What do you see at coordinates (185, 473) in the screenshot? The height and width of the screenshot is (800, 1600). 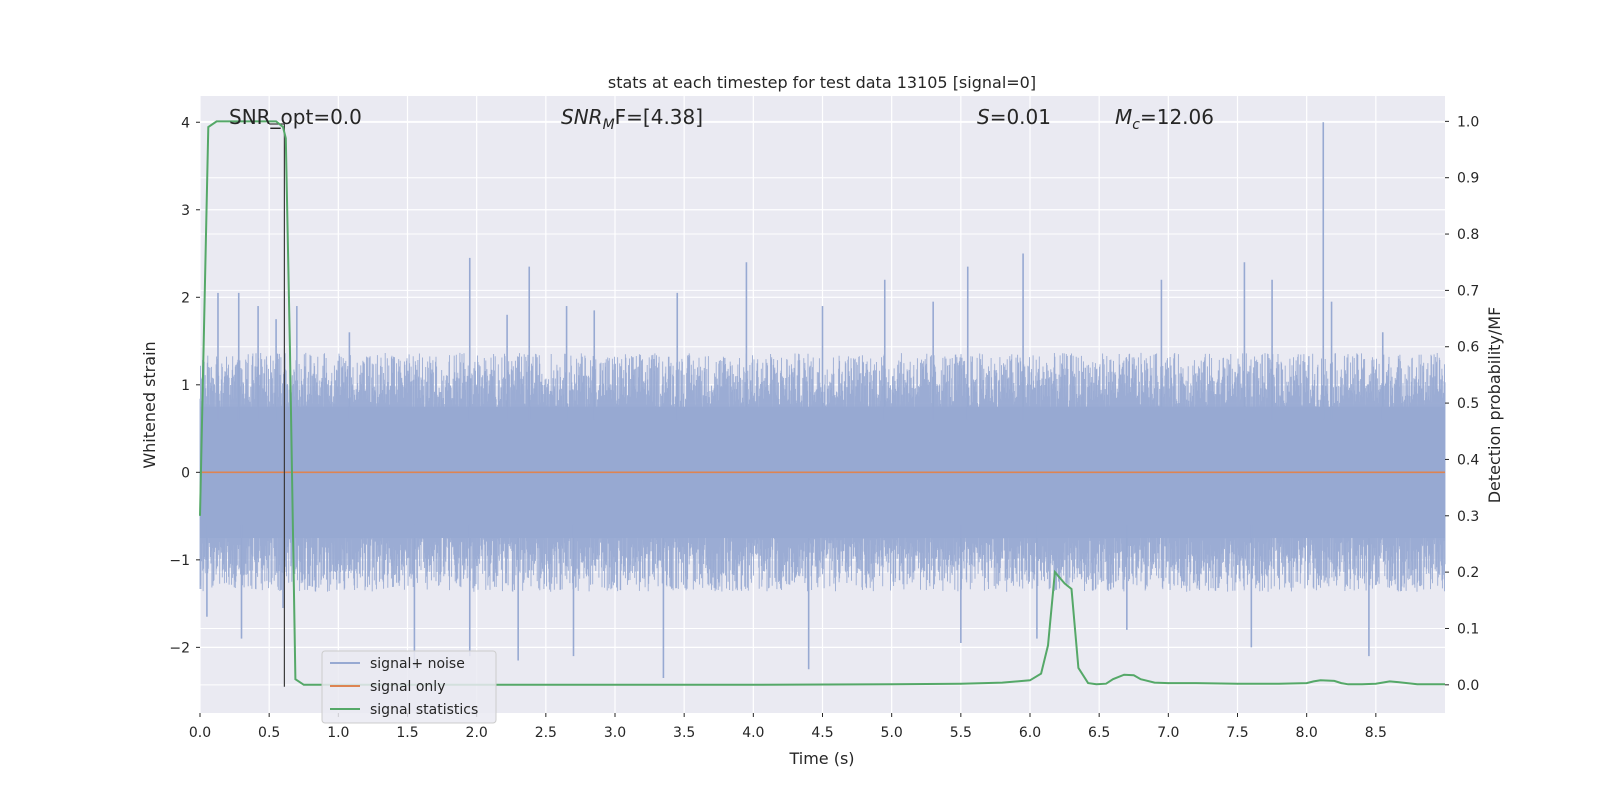 I see `y-tick-label: 0` at bounding box center [185, 473].